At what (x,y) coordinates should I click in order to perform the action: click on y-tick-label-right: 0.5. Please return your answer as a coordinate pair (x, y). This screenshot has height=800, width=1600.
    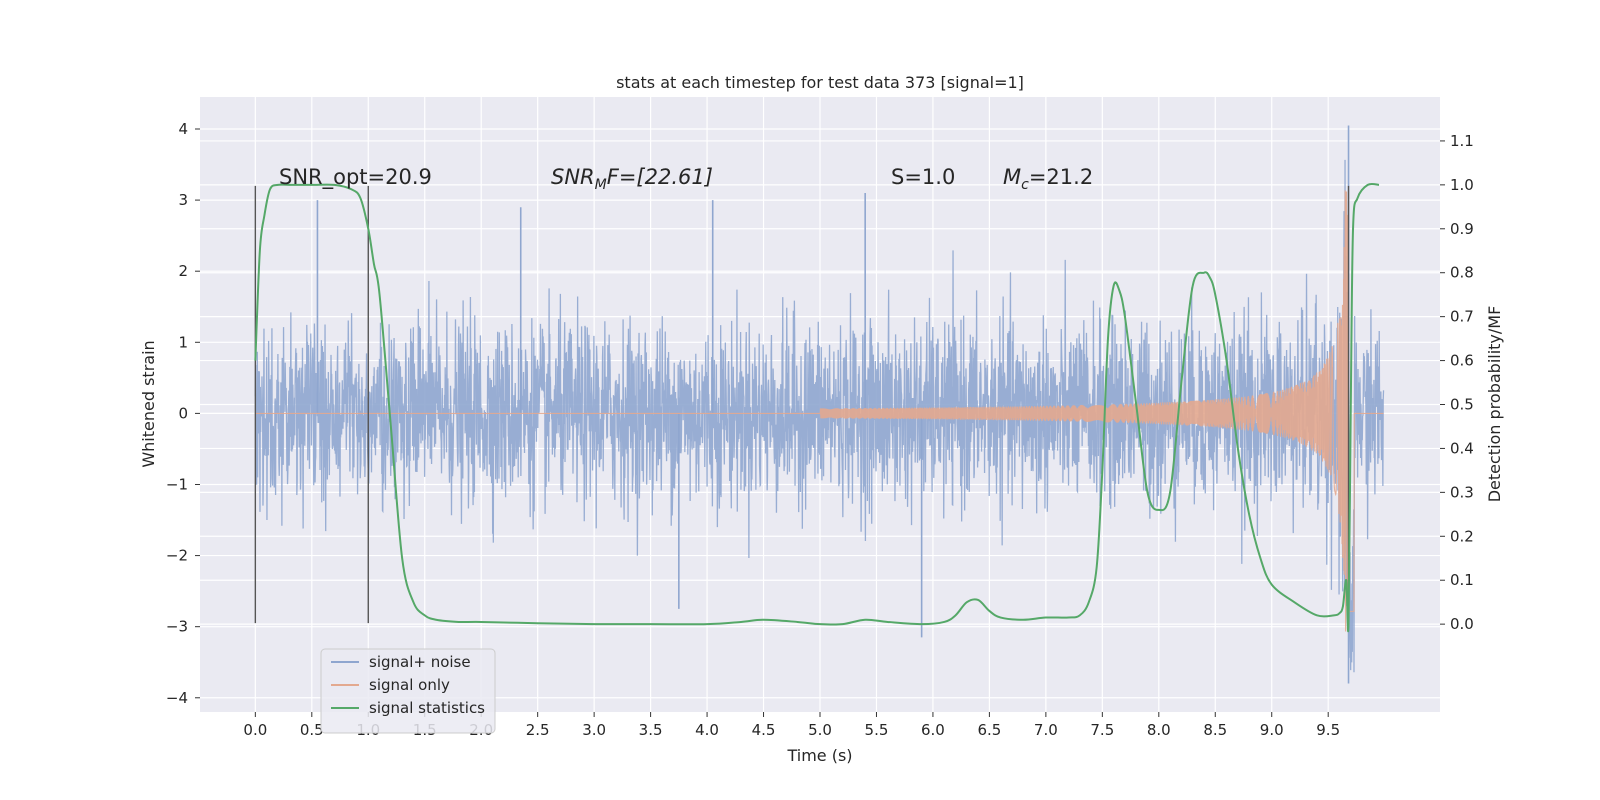
    Looking at the image, I should click on (1462, 405).